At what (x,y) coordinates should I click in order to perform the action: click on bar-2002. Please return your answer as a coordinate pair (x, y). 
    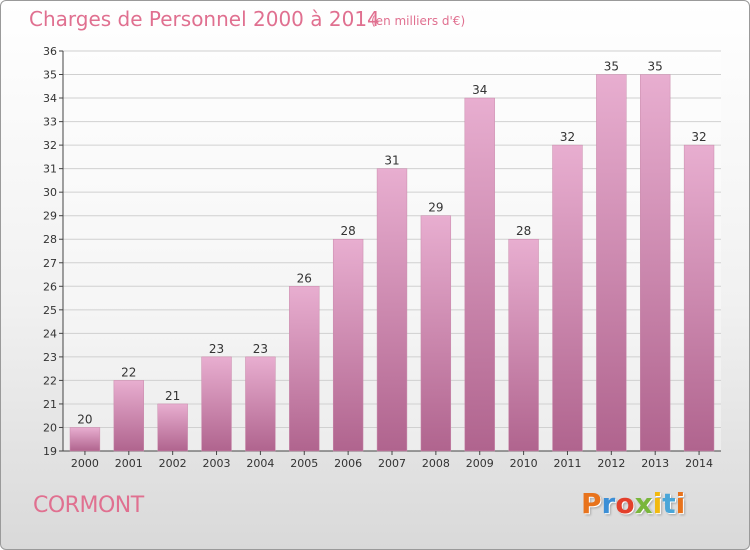
    Looking at the image, I should click on (172, 427).